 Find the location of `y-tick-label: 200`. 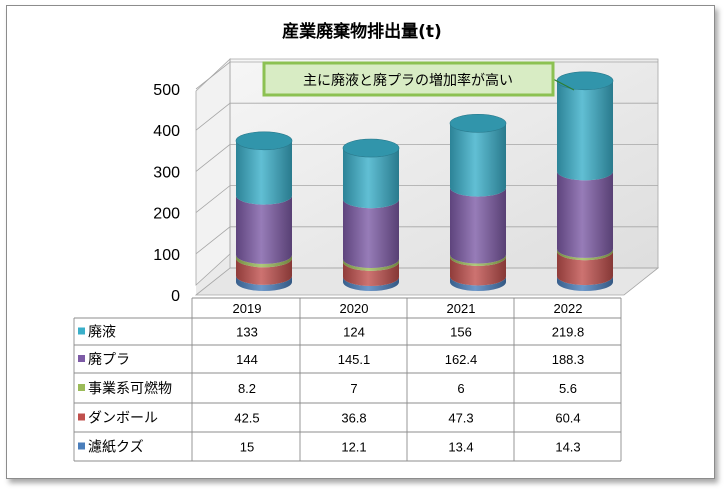

y-tick-label: 200 is located at coordinates (166, 214).